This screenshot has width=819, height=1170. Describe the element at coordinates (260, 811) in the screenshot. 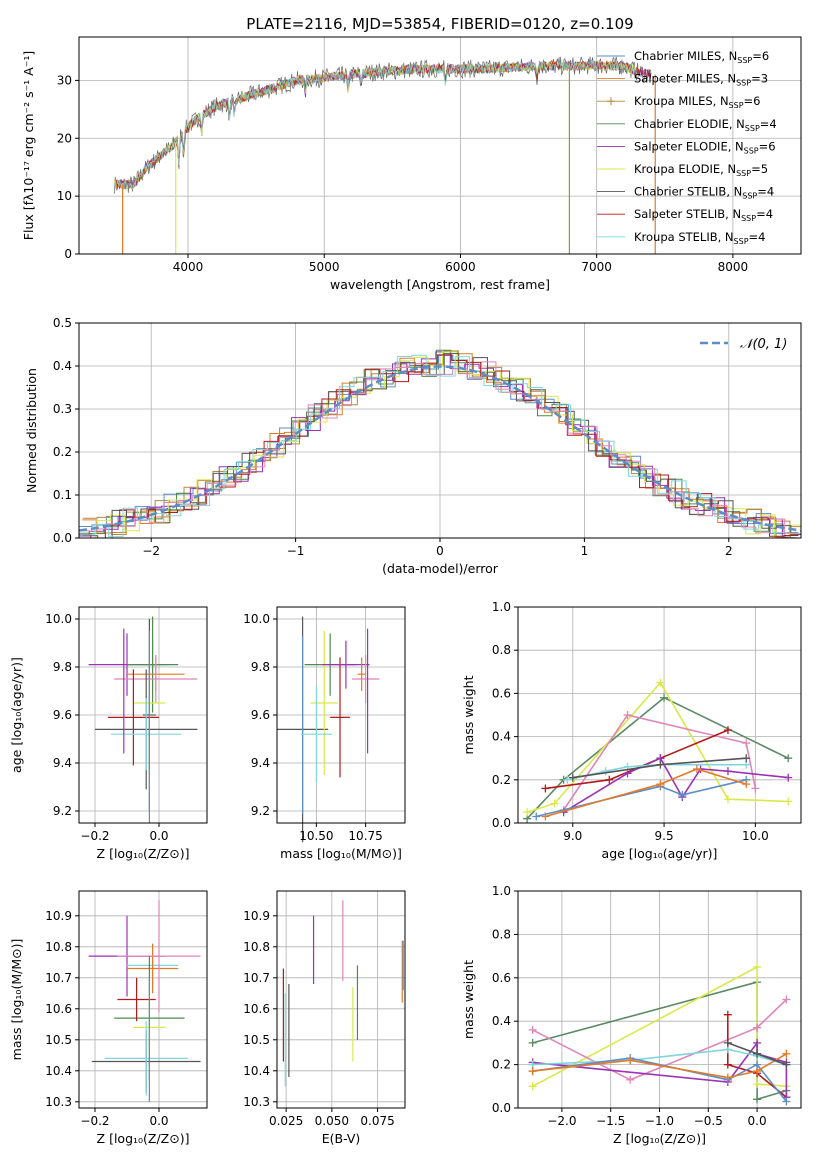

I see `y-tick-label: 9.2` at that location.